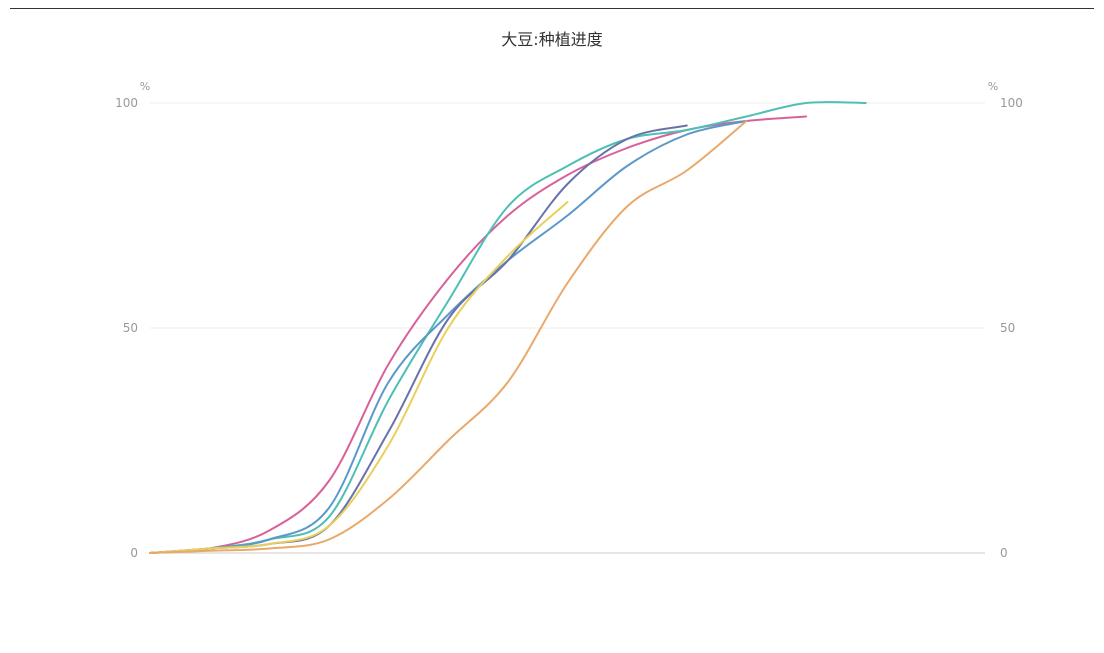  Describe the element at coordinates (552, 8) in the screenshot. I see `top-divider` at that location.